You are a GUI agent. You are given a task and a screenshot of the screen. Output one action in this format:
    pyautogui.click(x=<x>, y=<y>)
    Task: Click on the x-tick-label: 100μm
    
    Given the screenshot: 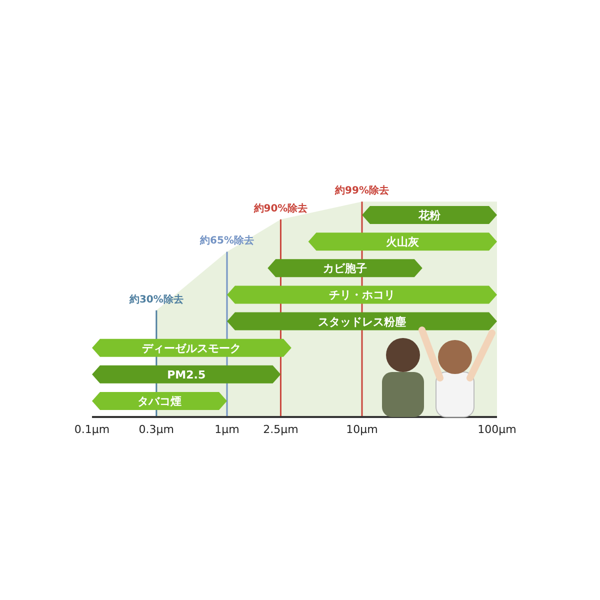 What is the action you would take?
    pyautogui.click(x=497, y=429)
    